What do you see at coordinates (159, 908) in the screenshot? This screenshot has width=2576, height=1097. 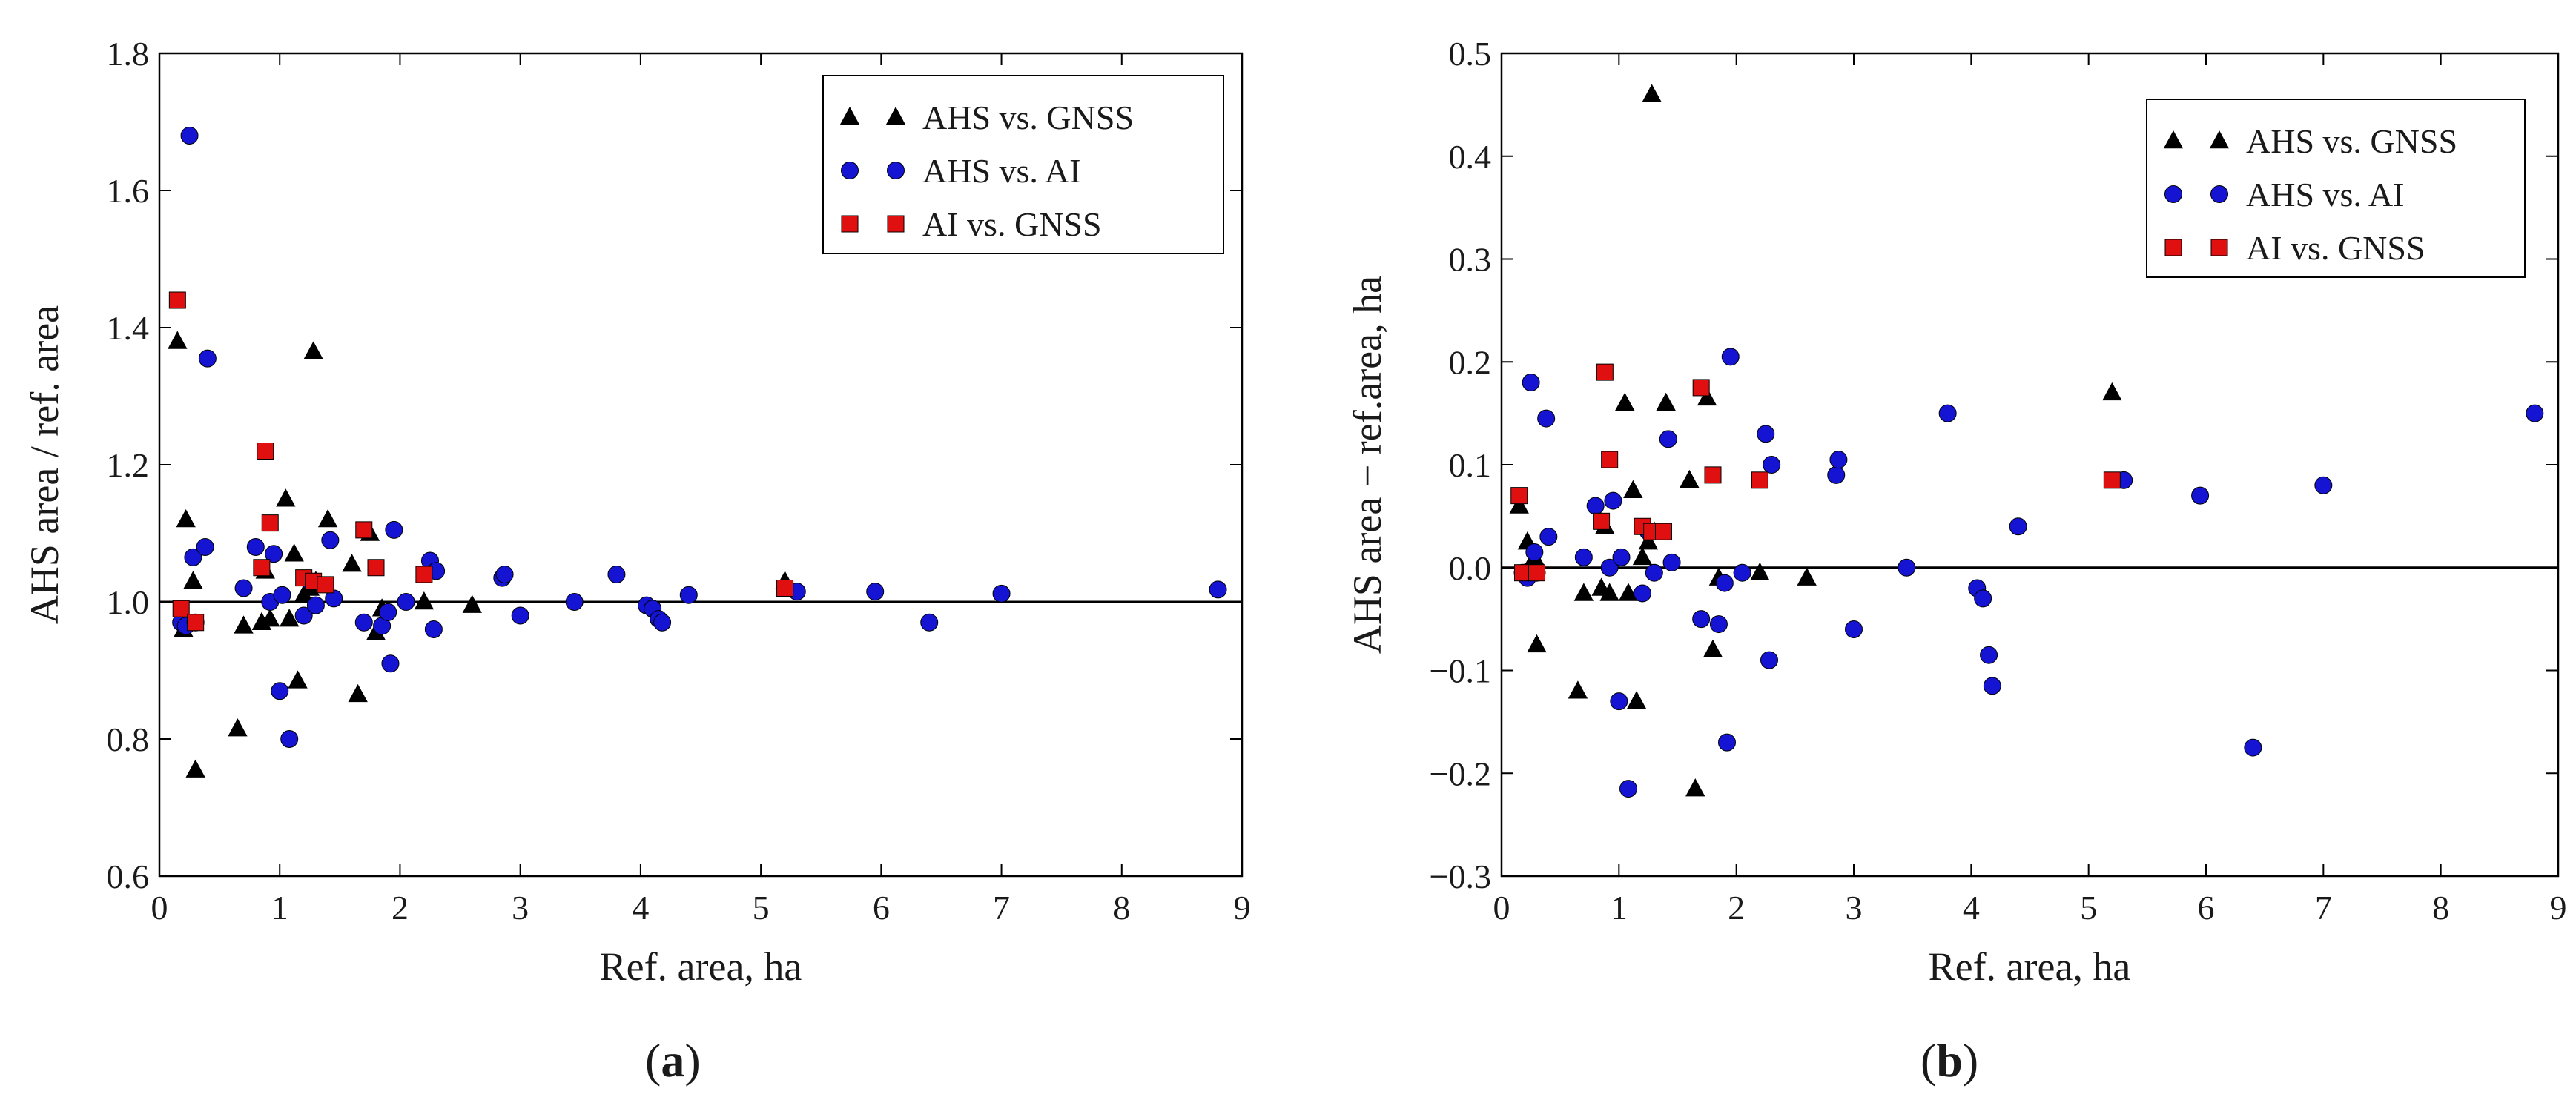 I see `x-tick-label: 0` at bounding box center [159, 908].